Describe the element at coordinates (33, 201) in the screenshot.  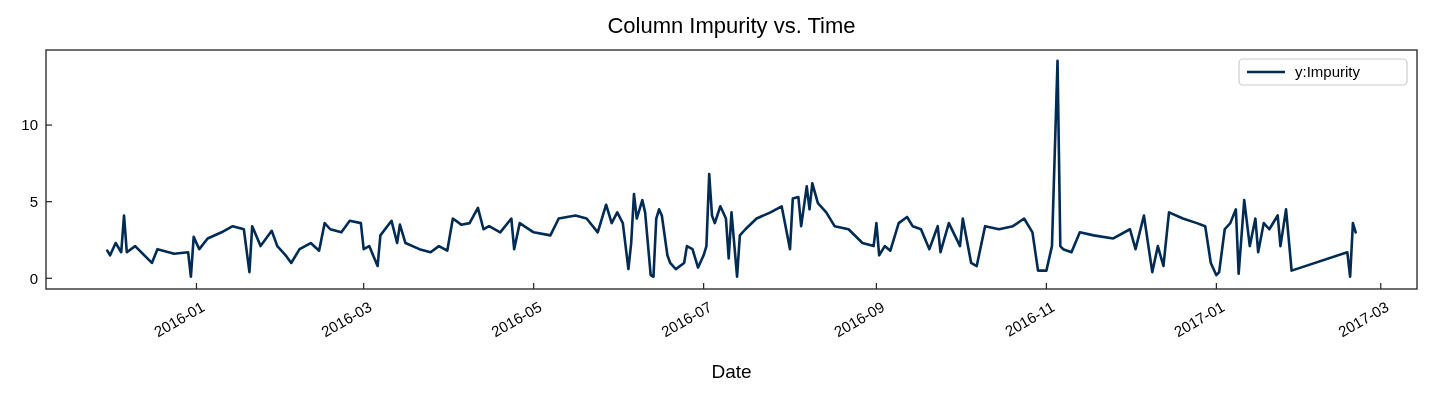
I see `y-tick-label: 5` at that location.